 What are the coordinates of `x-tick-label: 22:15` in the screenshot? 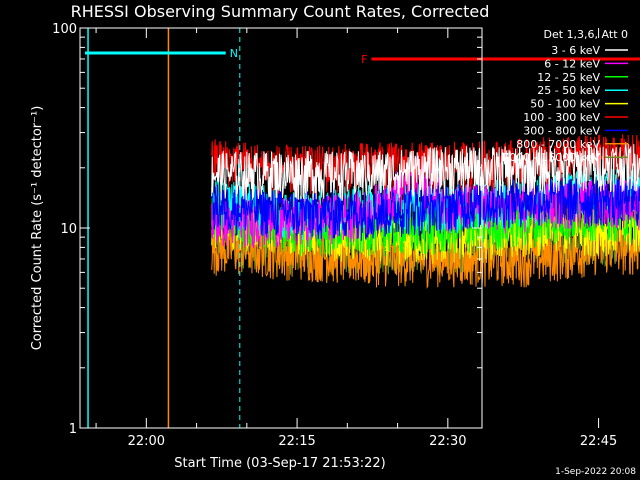 It's located at (296, 441).